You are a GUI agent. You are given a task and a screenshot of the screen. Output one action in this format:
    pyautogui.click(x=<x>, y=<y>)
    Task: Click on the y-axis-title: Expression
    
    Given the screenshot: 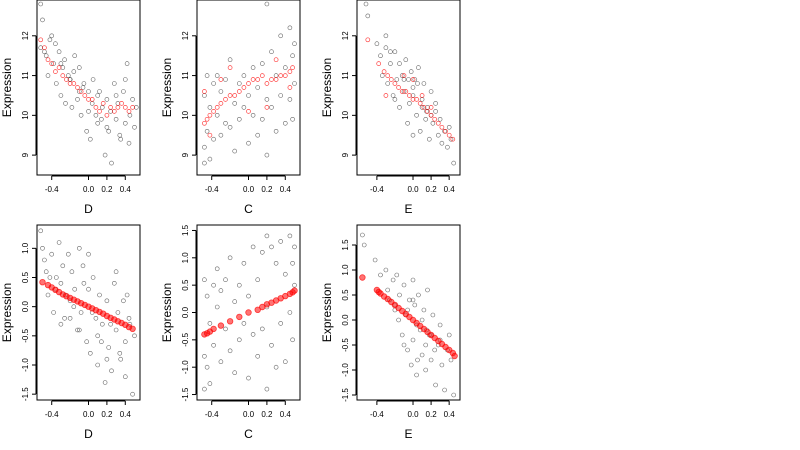 What is the action you would take?
    pyautogui.click(x=7, y=312)
    